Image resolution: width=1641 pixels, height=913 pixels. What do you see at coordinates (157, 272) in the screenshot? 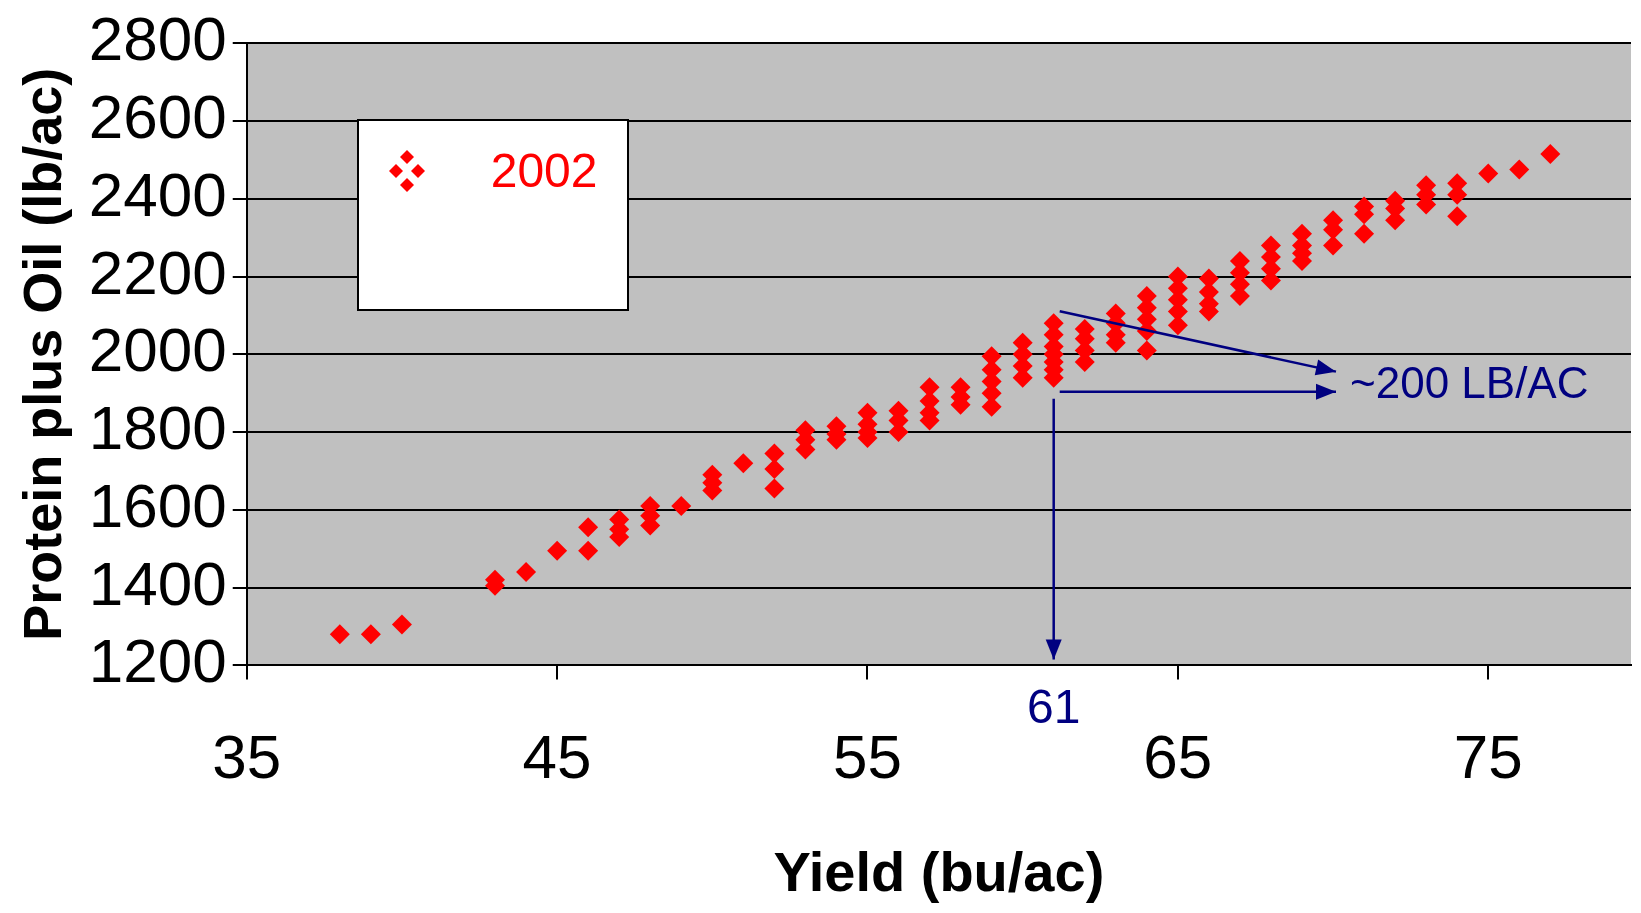
I see `y-tick-label: 2200` at bounding box center [157, 272].